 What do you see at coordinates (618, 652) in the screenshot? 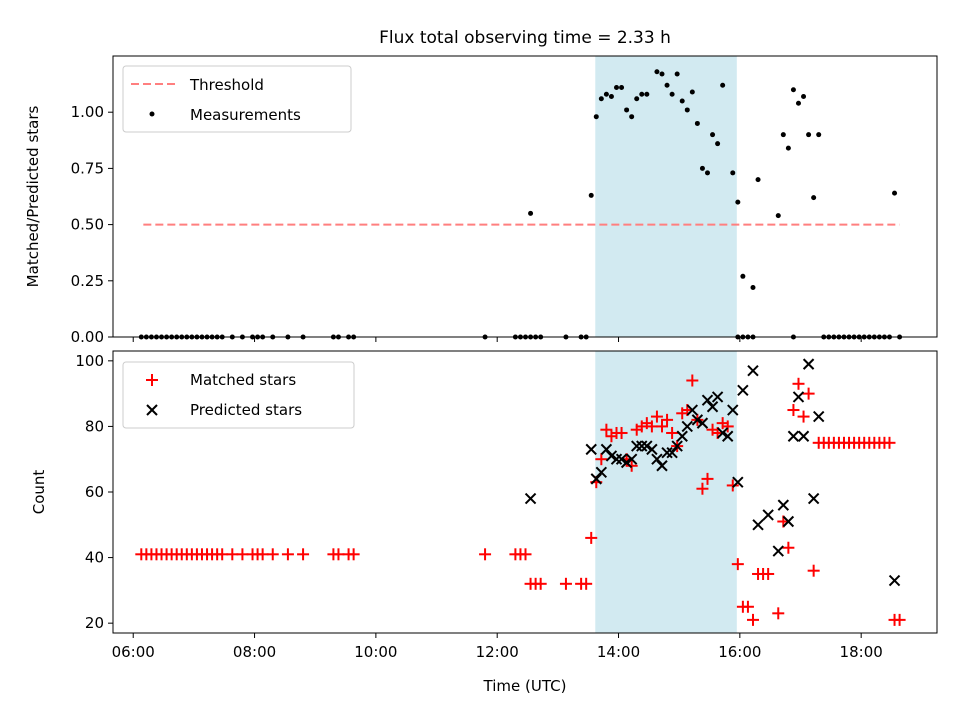
I see `x-tick-label: 14:00` at bounding box center [618, 652].